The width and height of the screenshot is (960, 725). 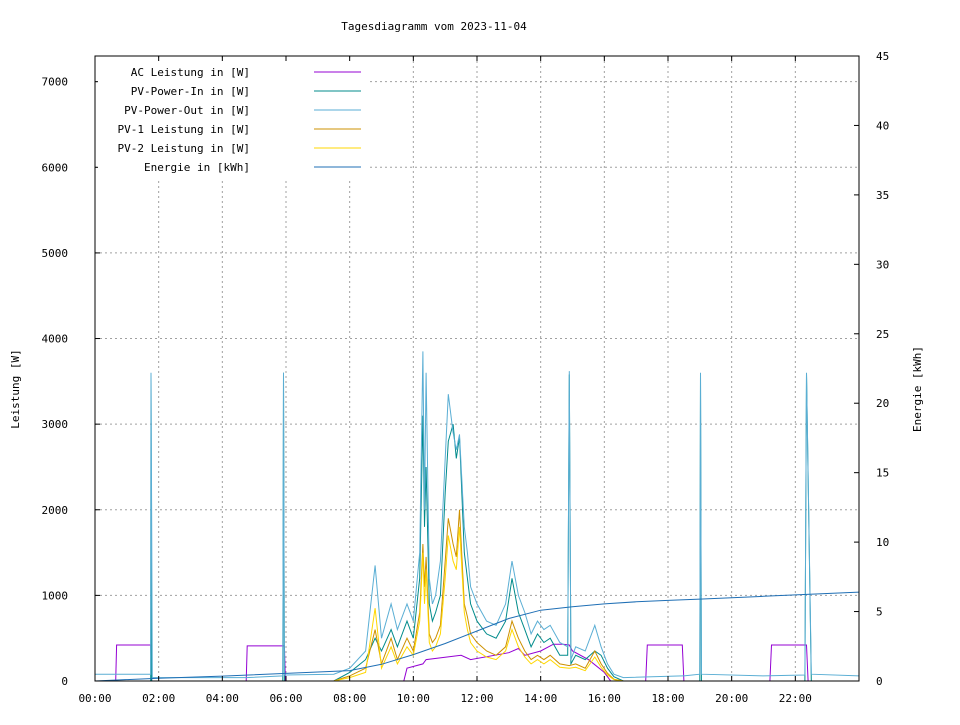 I want to click on y-tick-label: 6000, so click(x=55, y=167).